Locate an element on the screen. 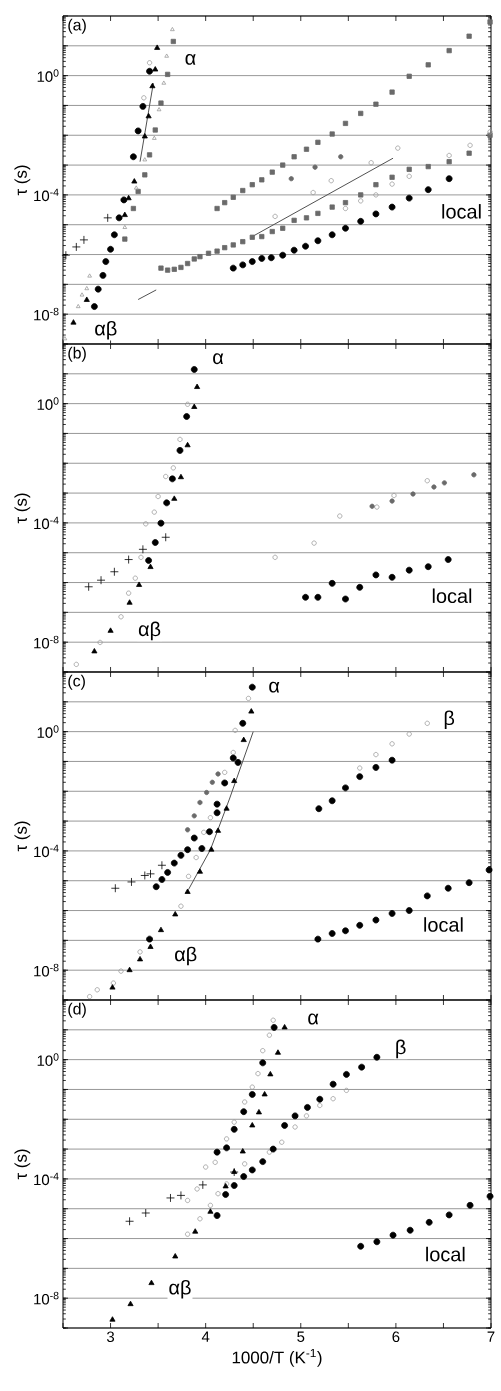 The image size is (501, 1391). x-tick-label: 7 is located at coordinates (491, 1336).